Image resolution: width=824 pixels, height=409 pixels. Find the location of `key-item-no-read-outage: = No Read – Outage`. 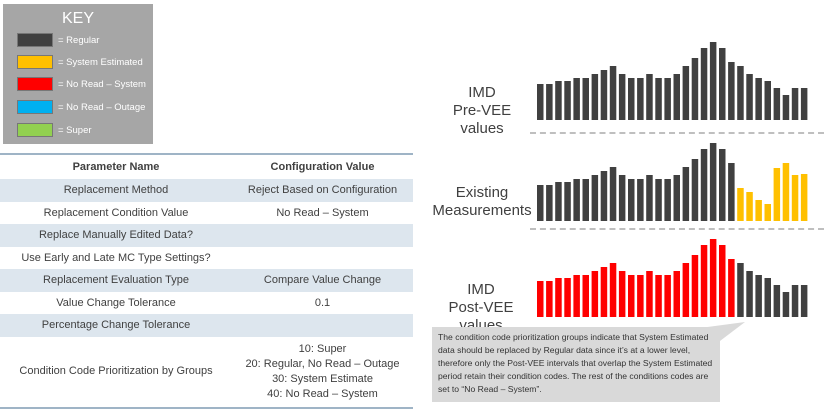

key-item-no-read-outage: = No Read – Outage is located at coordinates (81, 107).